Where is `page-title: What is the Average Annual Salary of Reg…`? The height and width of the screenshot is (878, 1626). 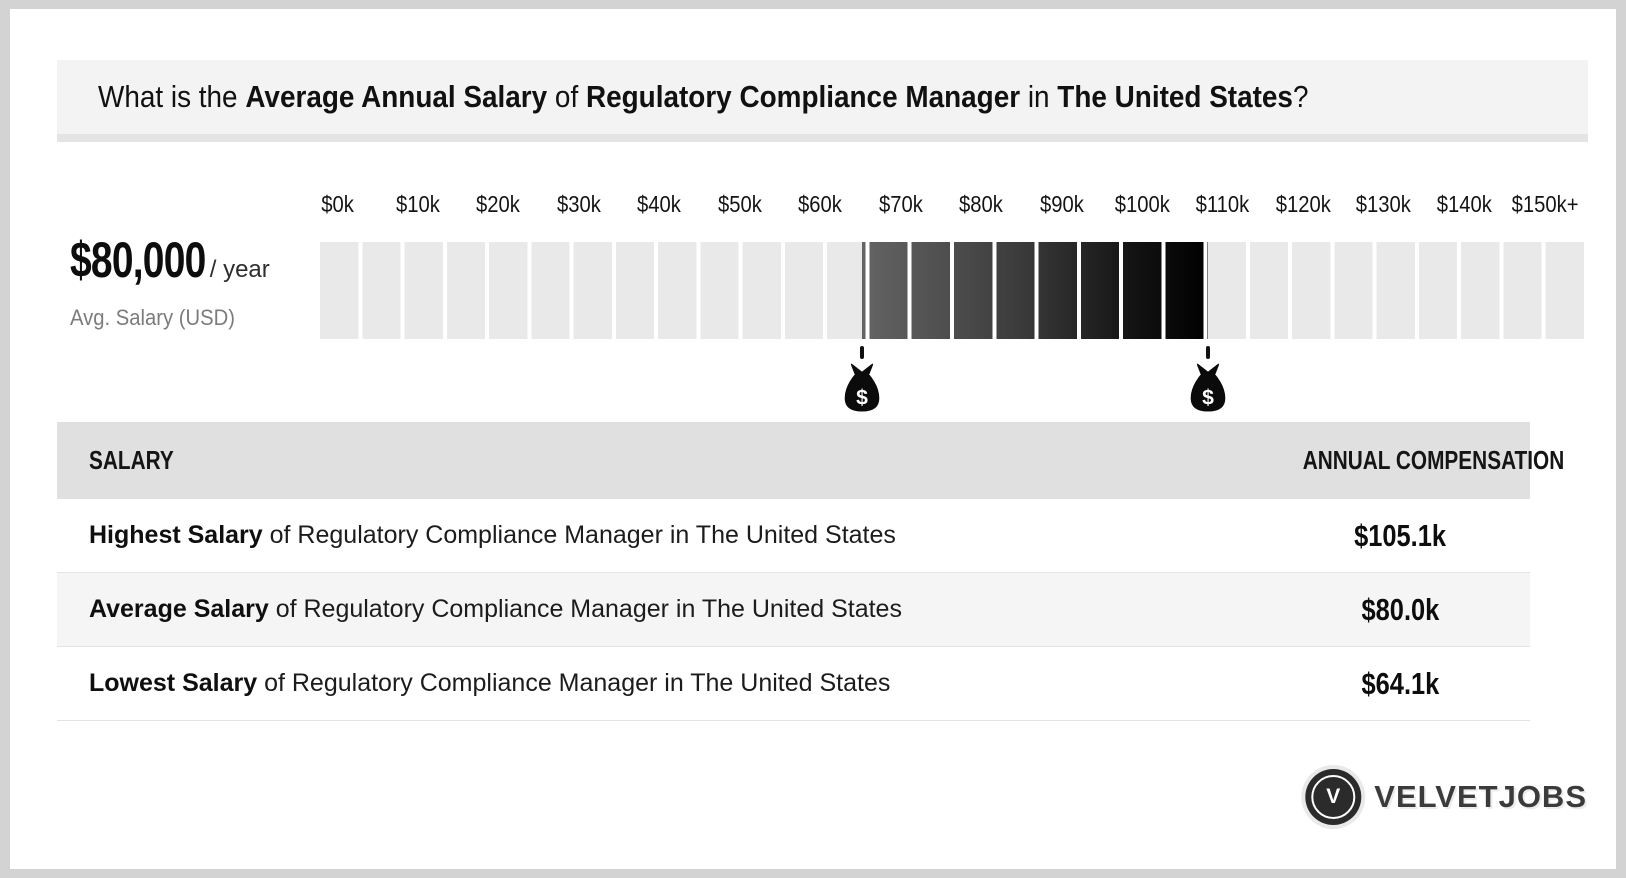 page-title: What is the Average Annual Salary of Reg… is located at coordinates (703, 97).